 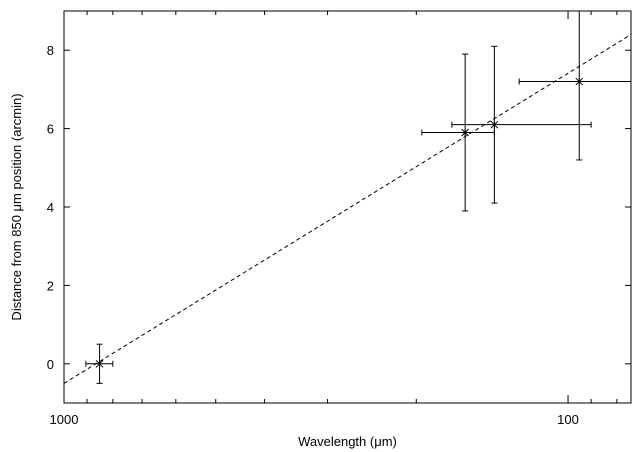 I want to click on y-tick-label: 4, so click(x=50, y=207).